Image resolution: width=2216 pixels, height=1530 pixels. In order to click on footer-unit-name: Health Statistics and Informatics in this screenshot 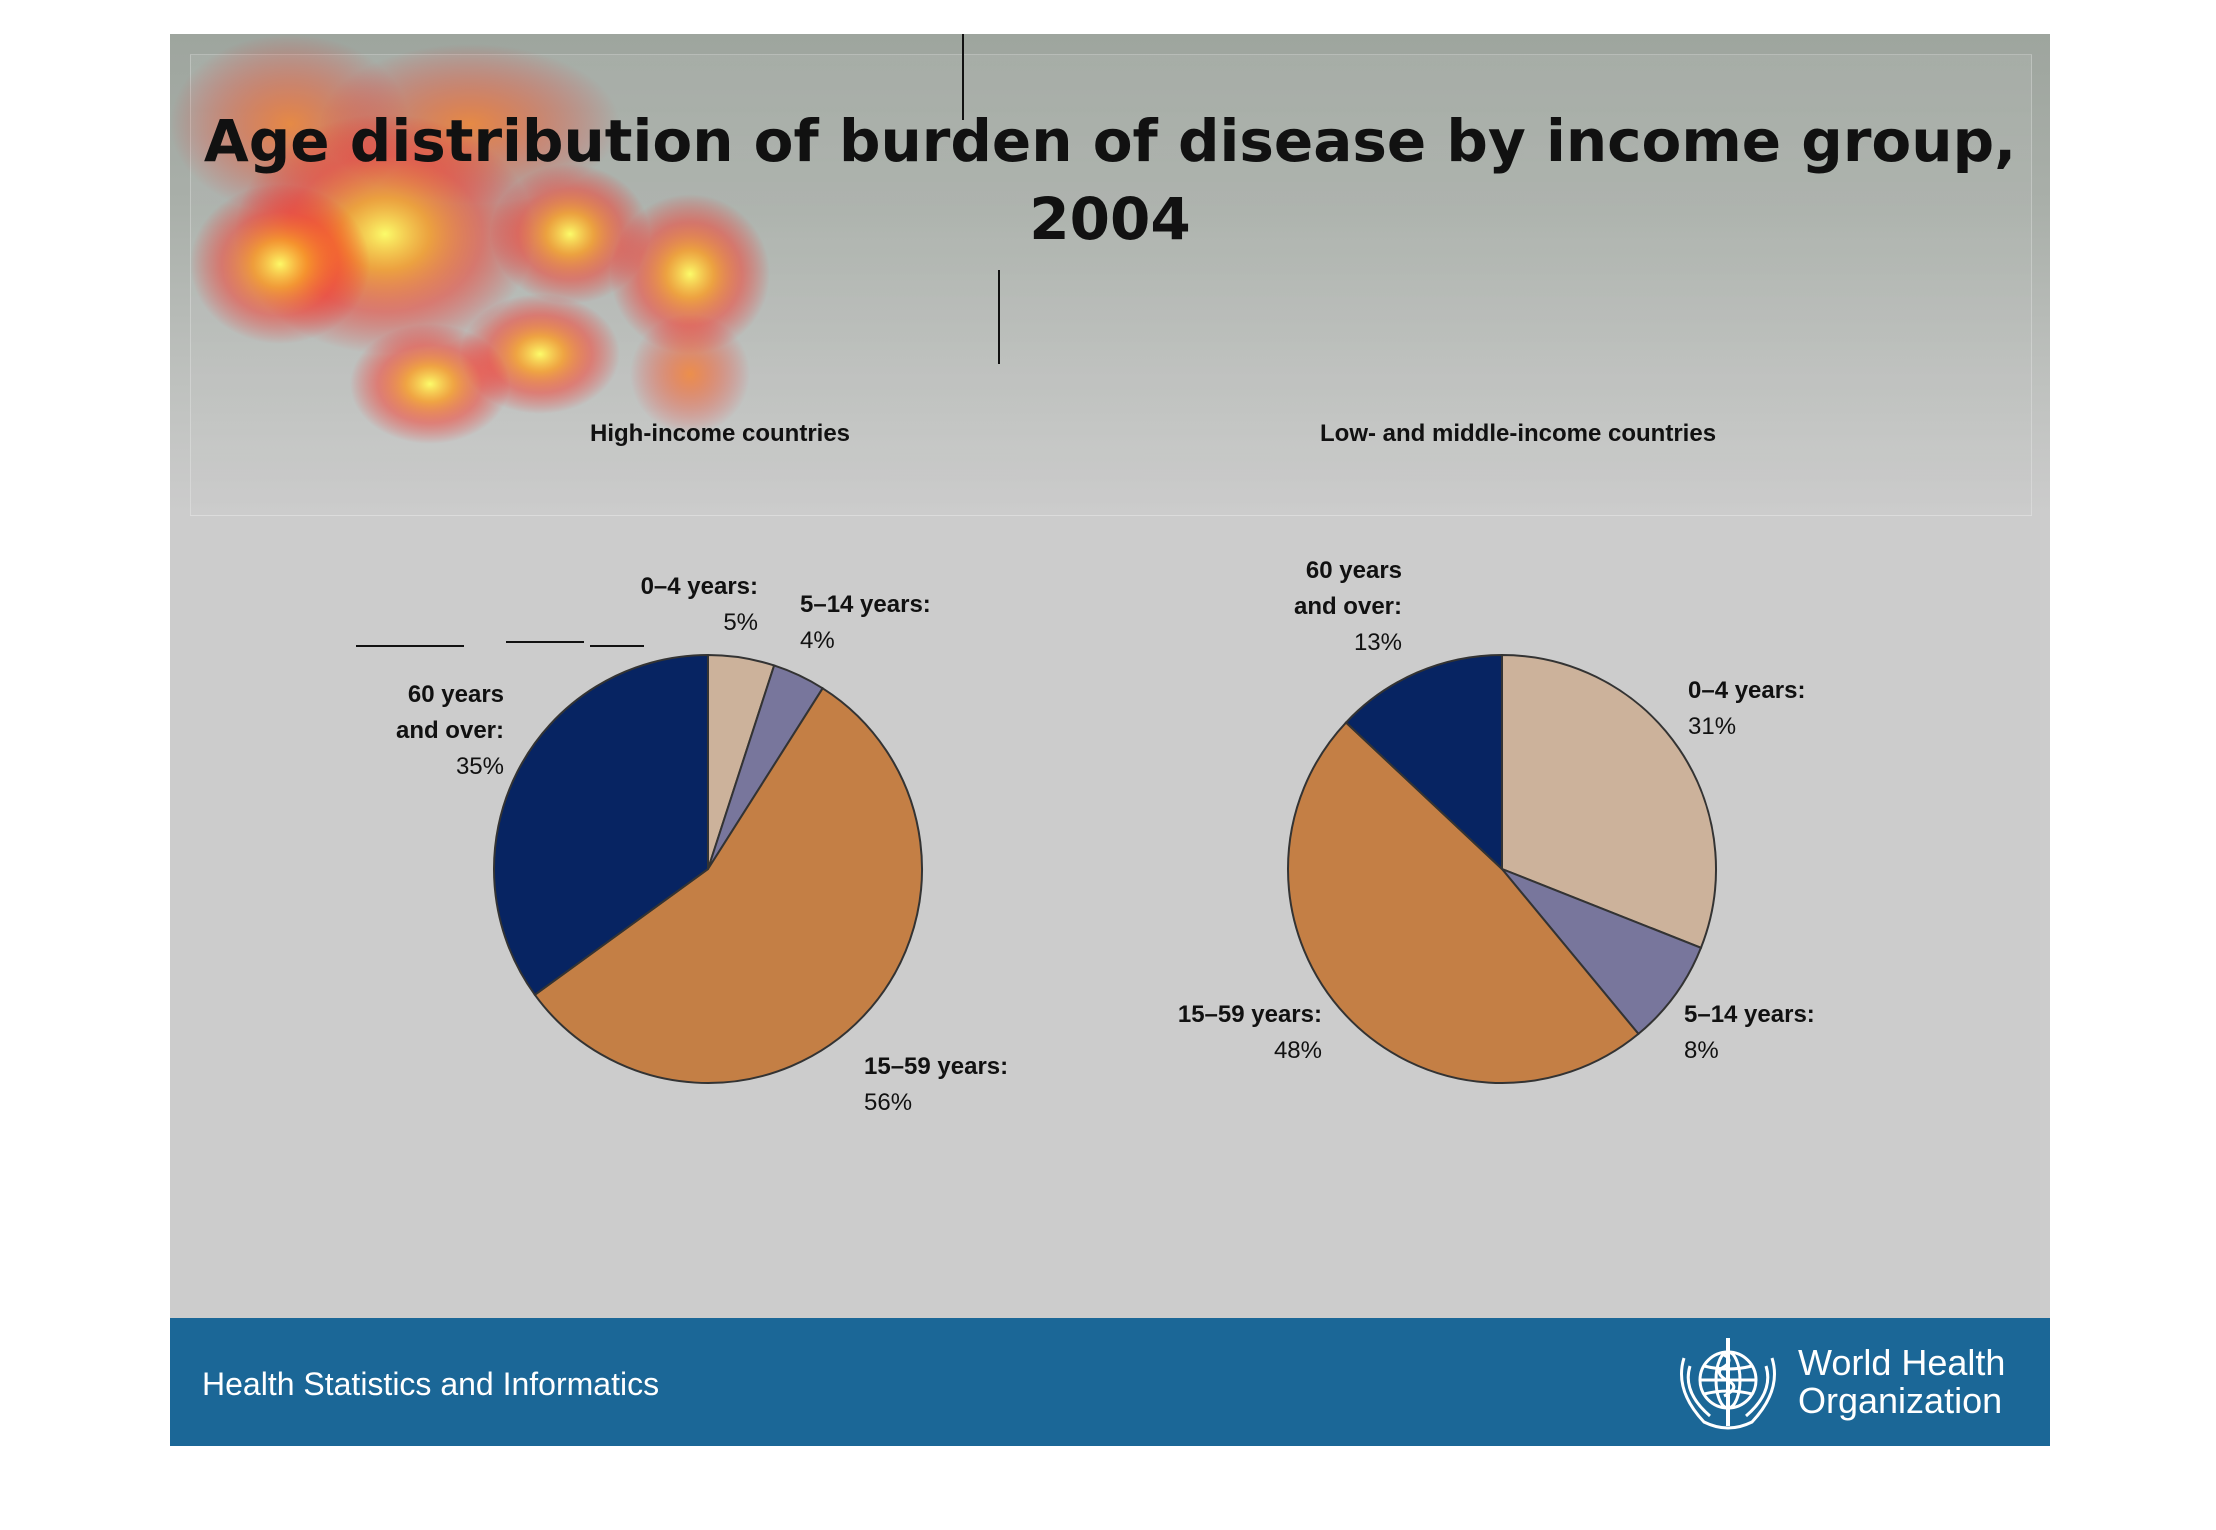, I will do `click(431, 1384)`.